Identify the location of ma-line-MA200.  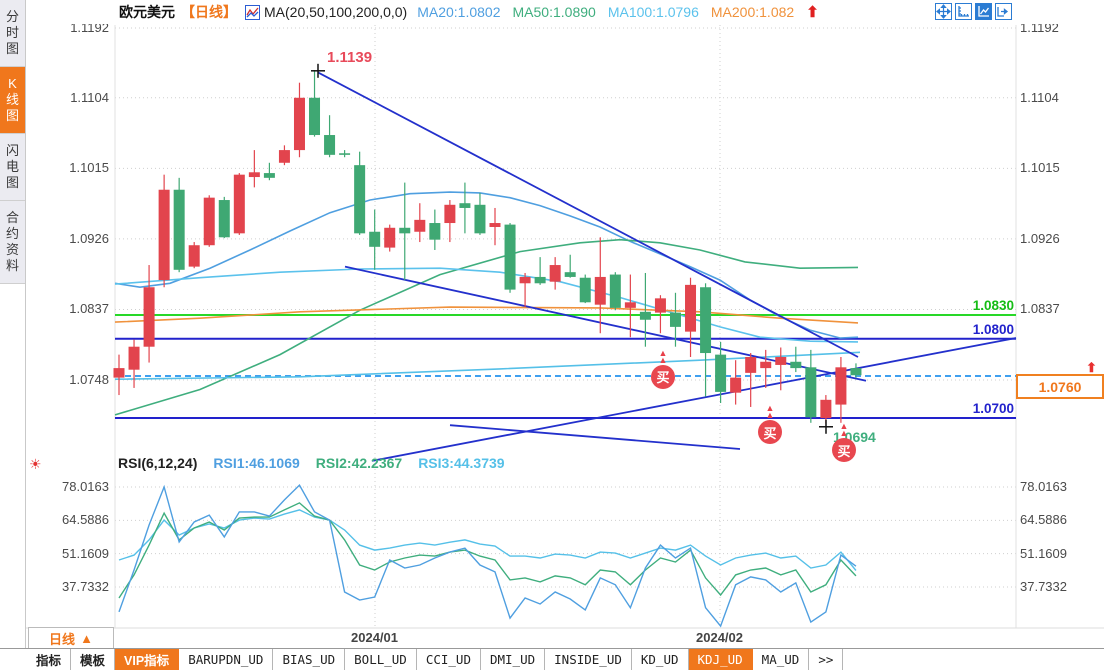
(486, 315).